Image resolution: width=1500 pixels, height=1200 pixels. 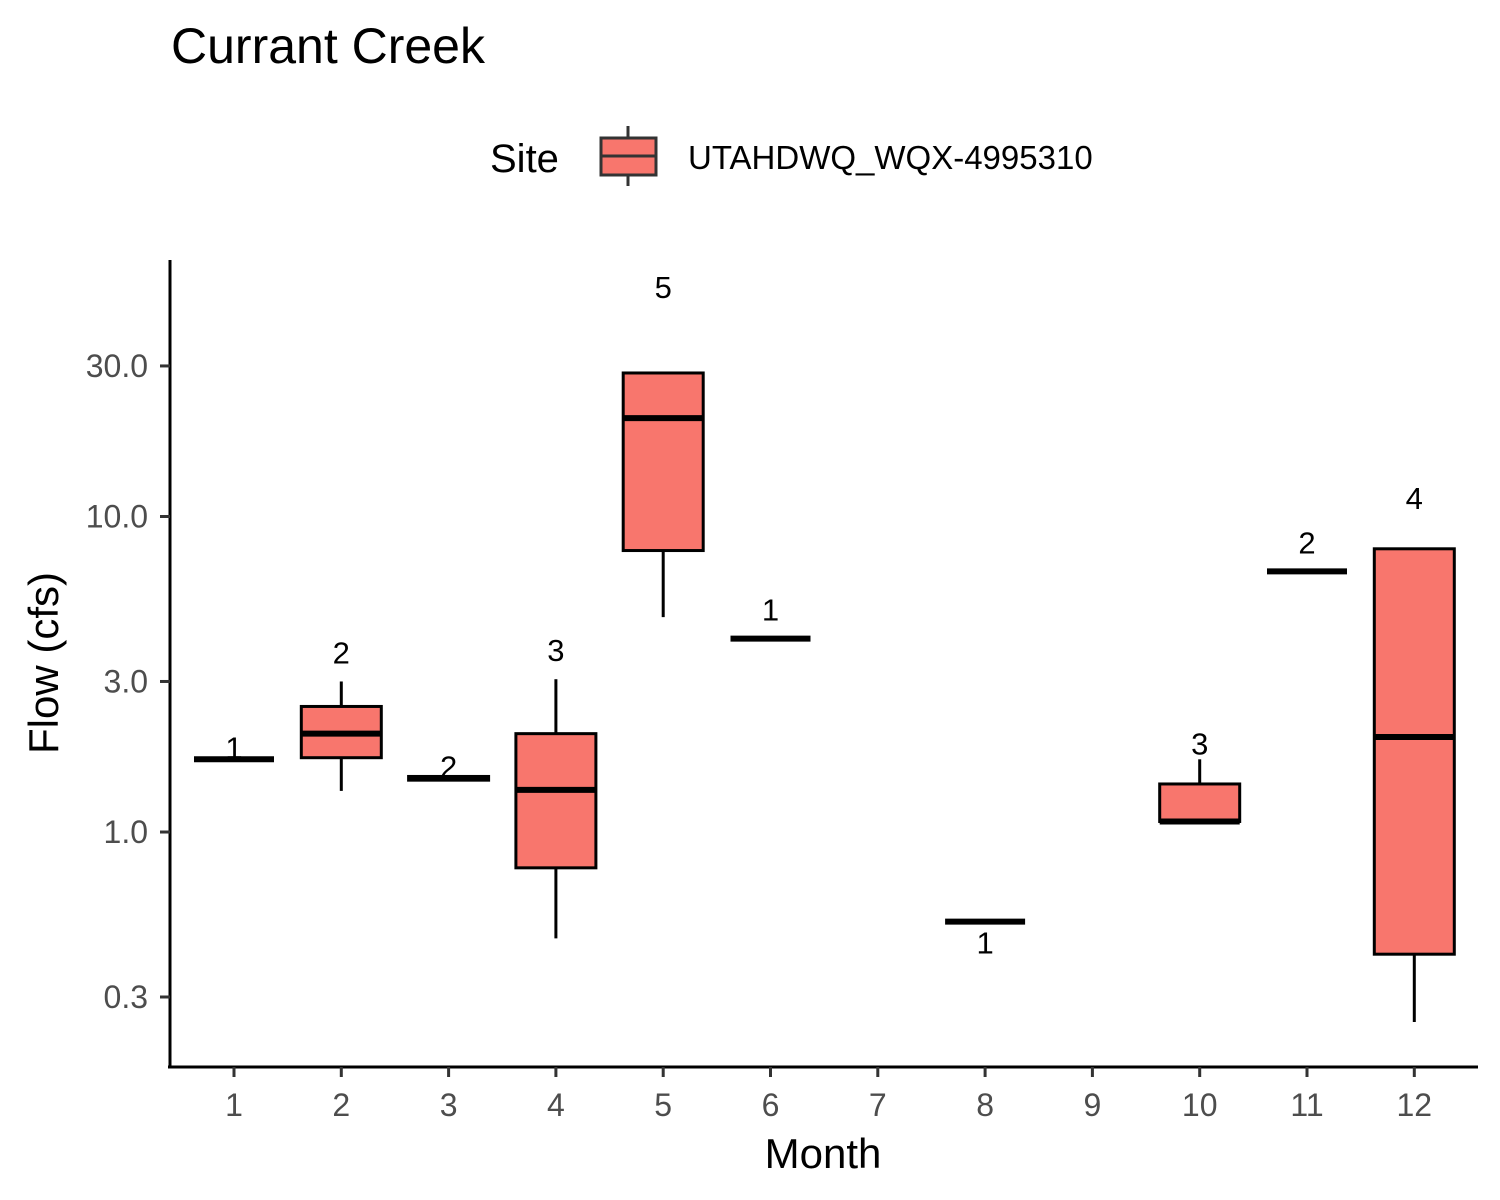 What do you see at coordinates (663, 287) in the screenshot?
I see `count-label: 5` at bounding box center [663, 287].